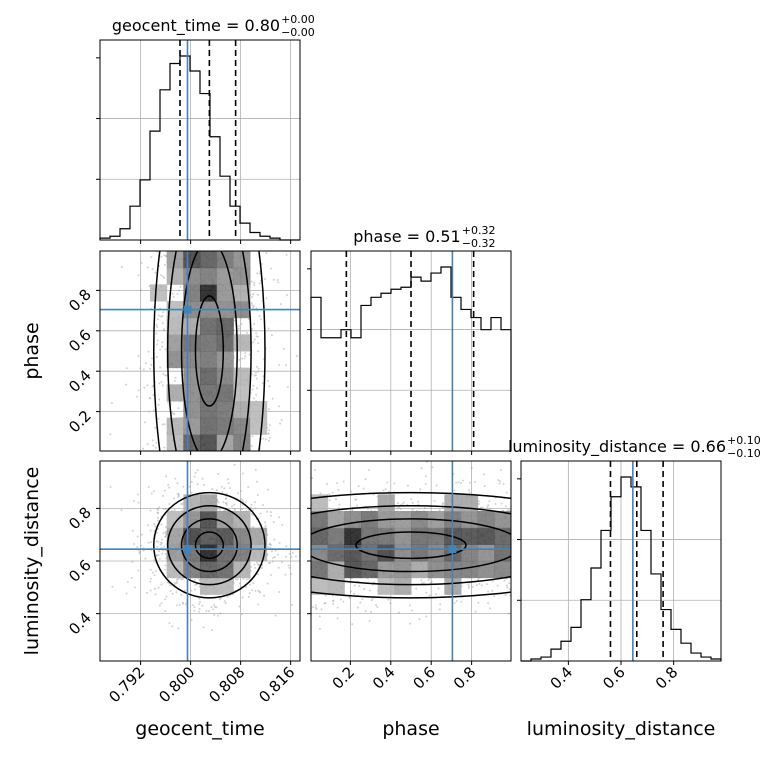 This screenshot has height=760, width=760. What do you see at coordinates (614, 678) in the screenshot?
I see `xtick-label-luminosity_distance: 0.6` at bounding box center [614, 678].